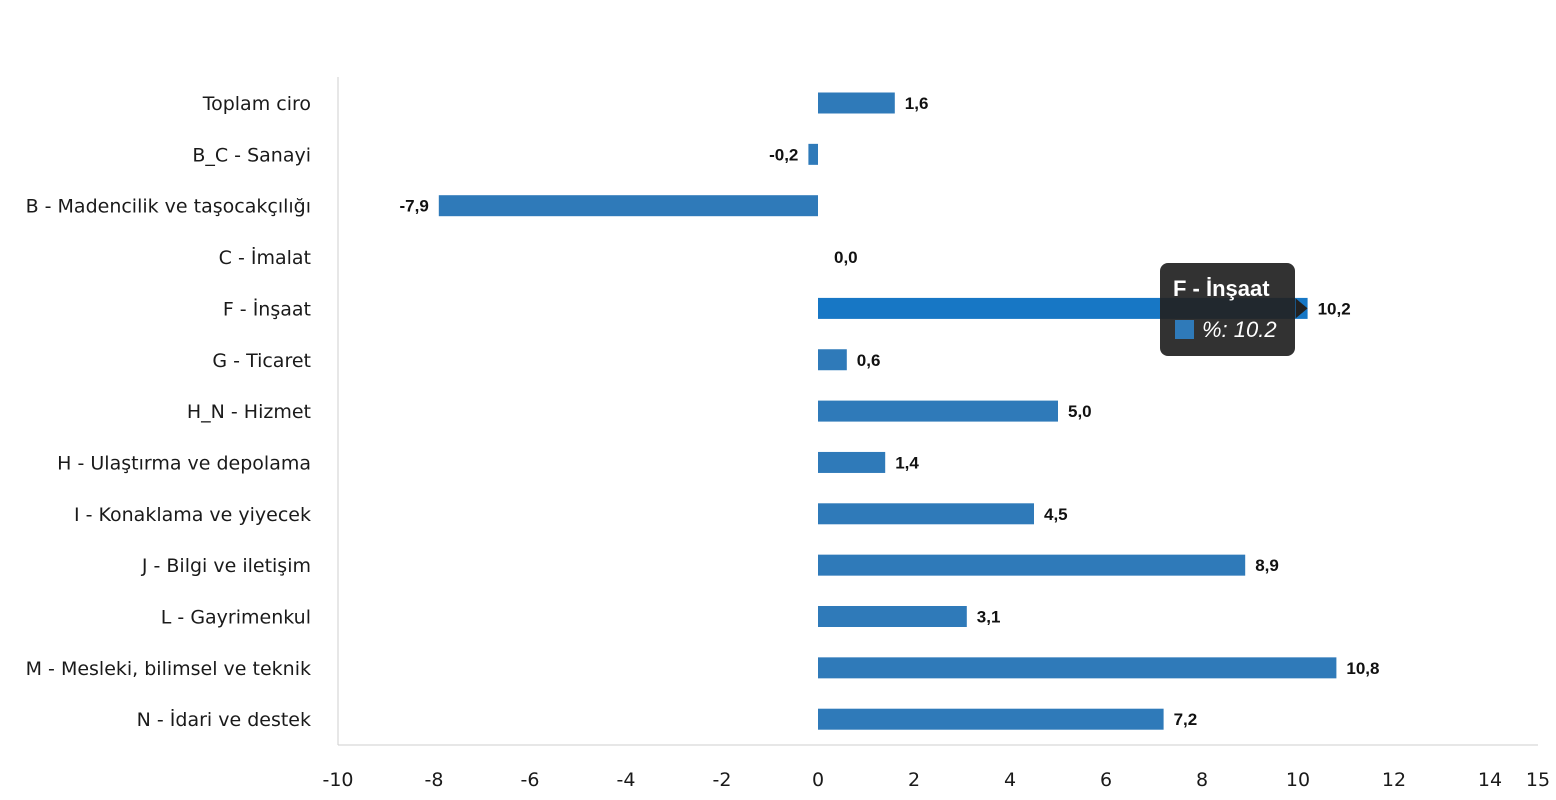 This screenshot has height=800, width=1556. I want to click on category-label: B - Madencilik ve taşocakçılığı, so click(168, 207).